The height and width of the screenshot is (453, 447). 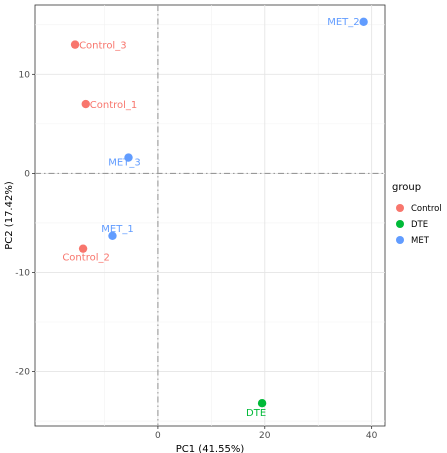 What do you see at coordinates (22, 373) in the screenshot?
I see `y-tick-label: -20` at bounding box center [22, 373].